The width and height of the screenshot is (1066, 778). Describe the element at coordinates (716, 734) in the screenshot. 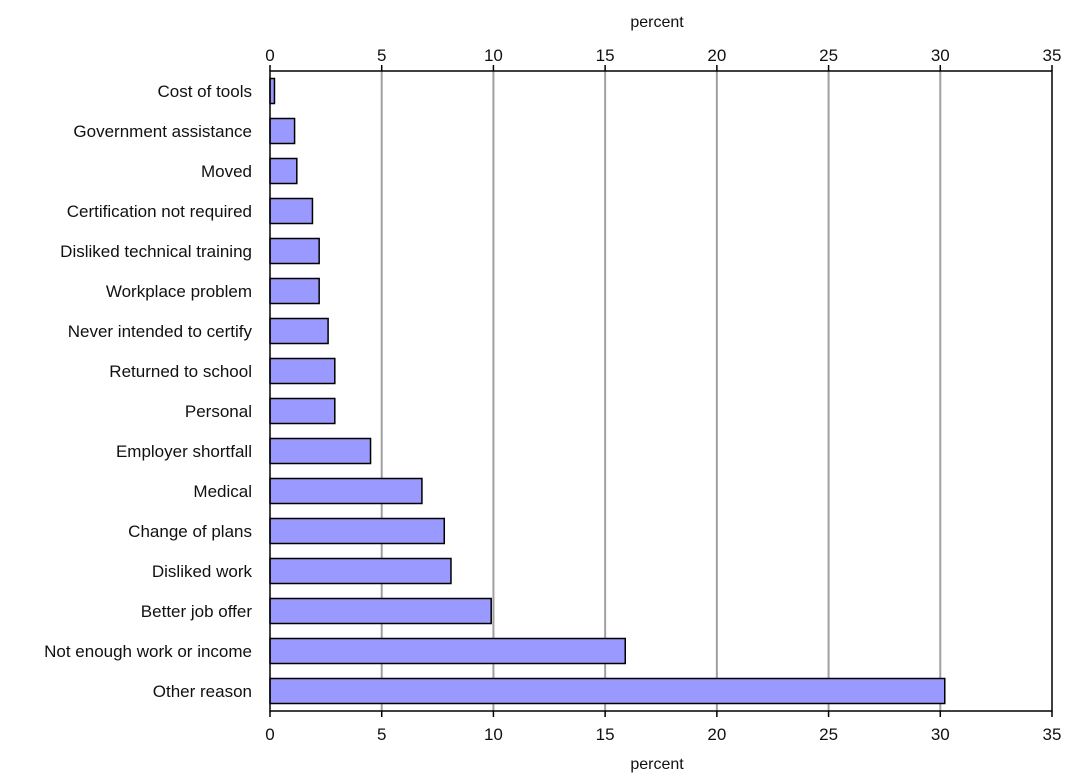

I see `x-tick-label-bottom: 20` at that location.